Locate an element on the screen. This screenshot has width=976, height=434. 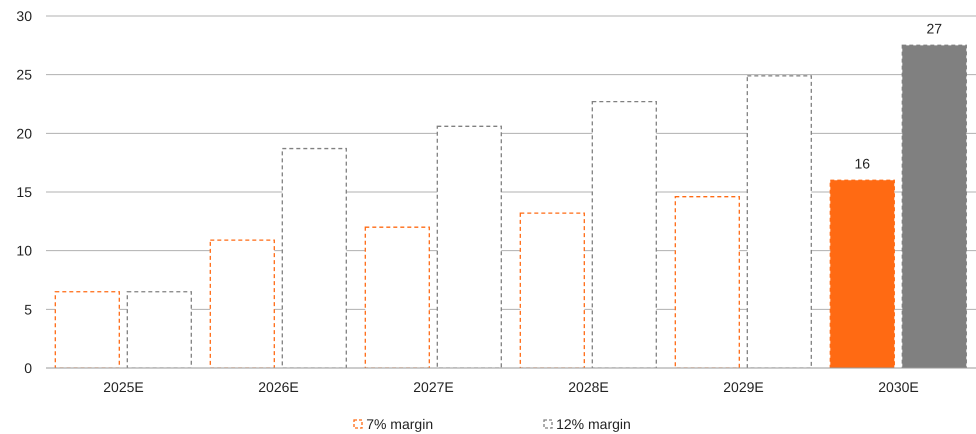
y-tick-label: 5 is located at coordinates (28, 309).